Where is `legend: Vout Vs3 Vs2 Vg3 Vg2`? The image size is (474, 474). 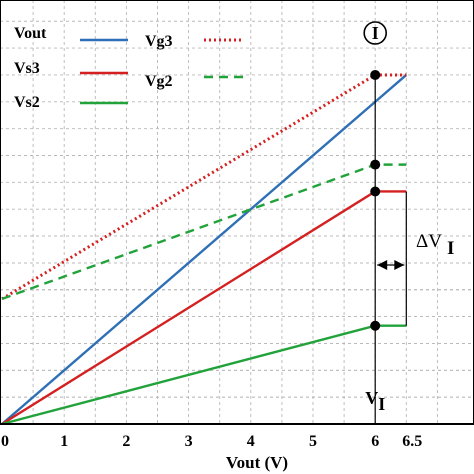 legend: Vout Vs3 Vs2 Vg3 Vg2 is located at coordinates (129, 68).